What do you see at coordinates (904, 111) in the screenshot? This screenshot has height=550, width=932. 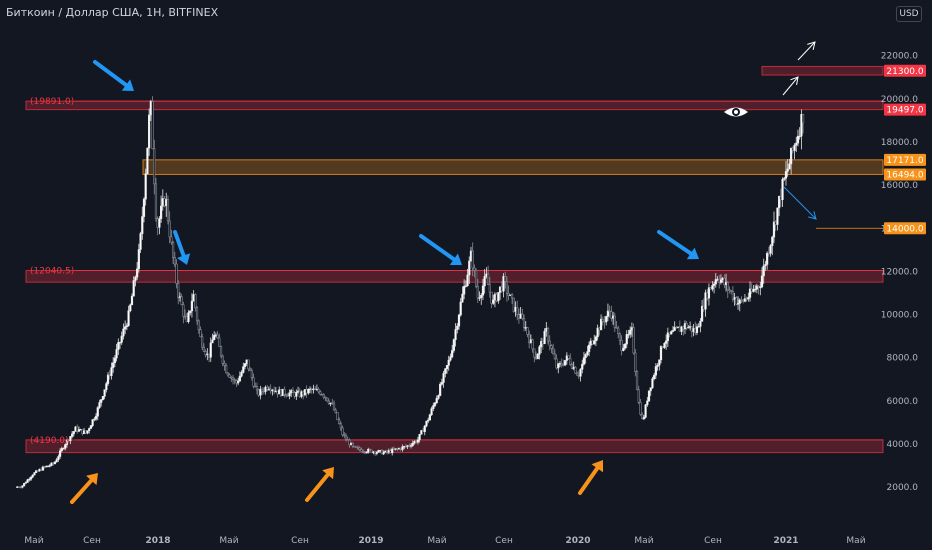 I see `price-badge-text: 19497.0` at bounding box center [904, 111].